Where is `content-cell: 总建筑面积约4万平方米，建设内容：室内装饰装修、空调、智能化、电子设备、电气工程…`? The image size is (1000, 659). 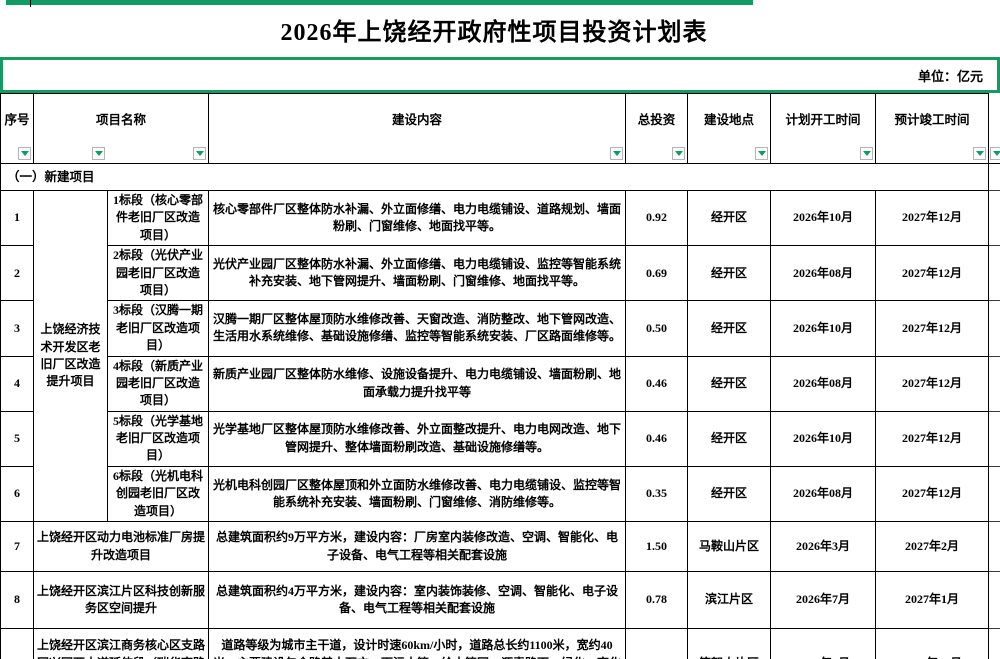 content-cell: 总建筑面积约4万平方米，建设内容：室内装饰装修、空调、智能化、电子设备、电气工程… is located at coordinates (417, 600).